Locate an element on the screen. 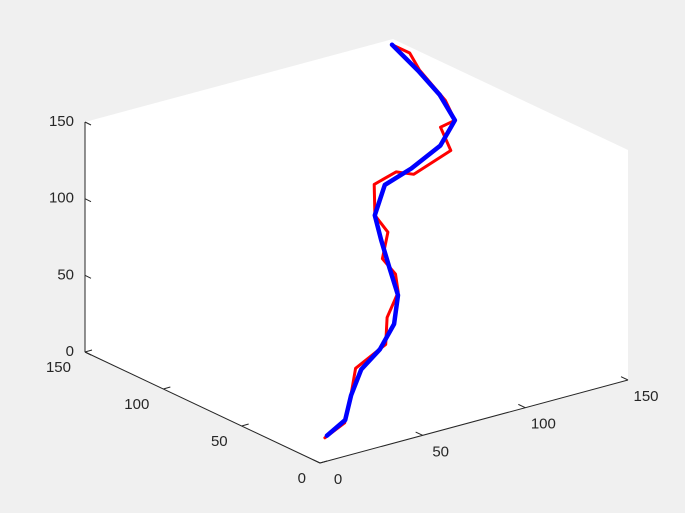 The width and height of the screenshot is (685, 513). y-tick-label: 50 is located at coordinates (219, 441).